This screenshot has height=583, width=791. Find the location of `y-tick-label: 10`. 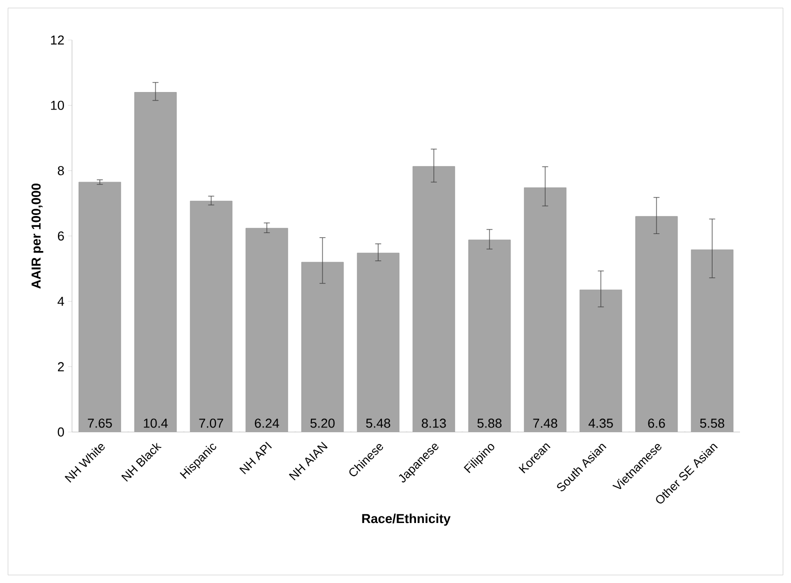

y-tick-label: 10 is located at coordinates (57, 105).